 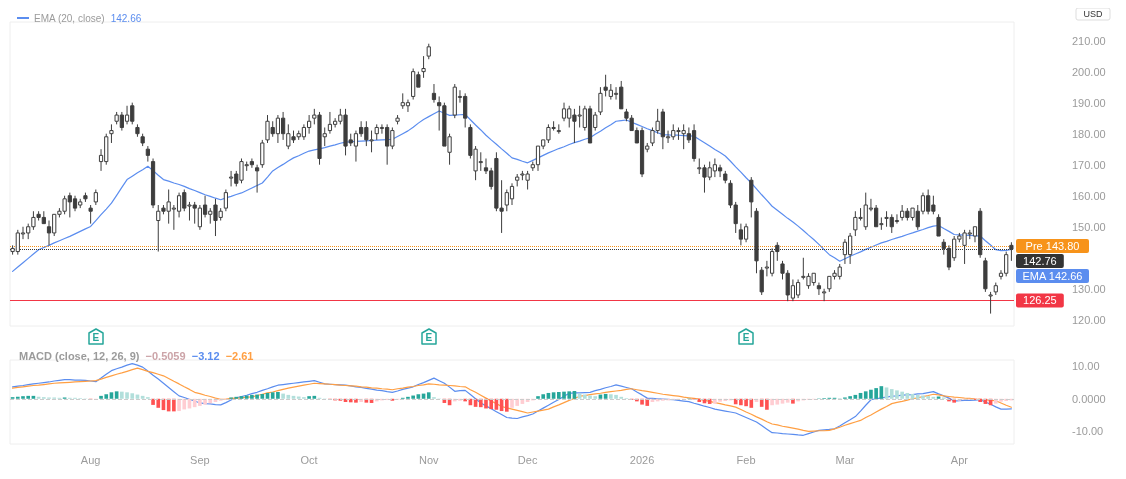 I want to click on x-tick-label: Feb, so click(x=746, y=459).